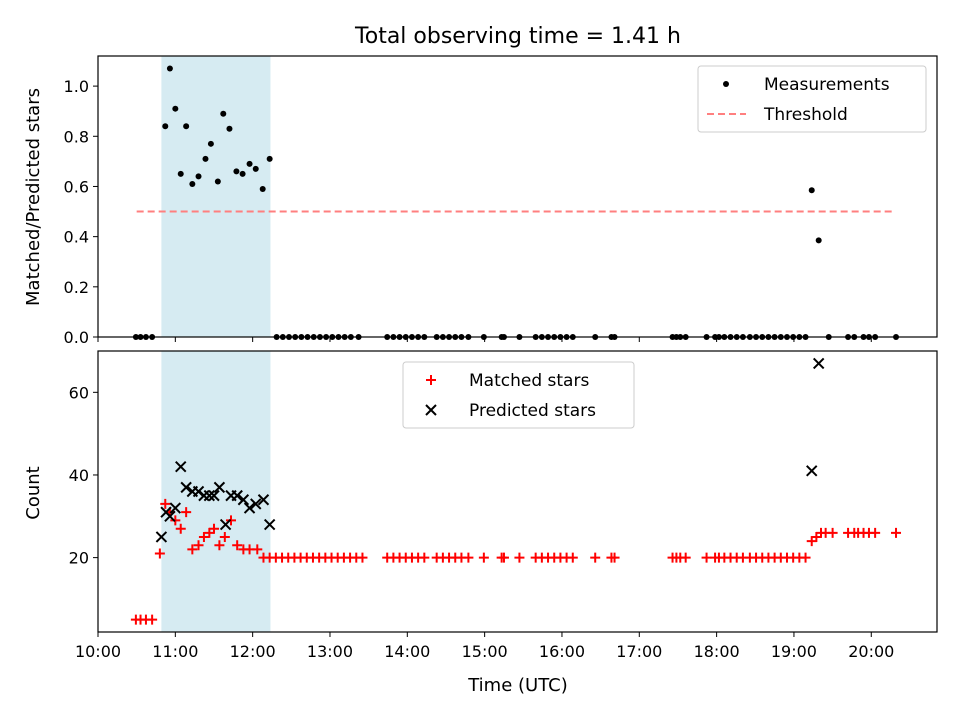  Describe the element at coordinates (407, 651) in the screenshot. I see `x-tick-label: 14:00` at that location.